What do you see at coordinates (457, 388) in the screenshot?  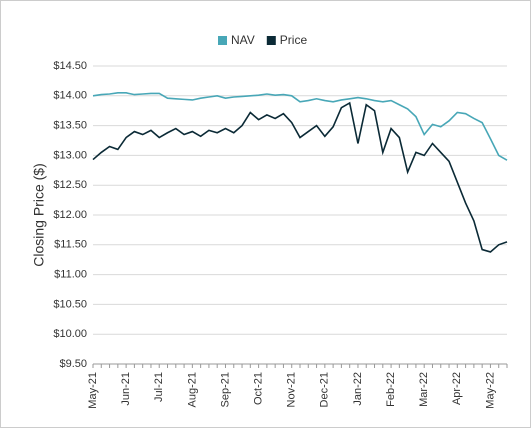 I see `x-tick-label: Apr-22` at bounding box center [457, 388].